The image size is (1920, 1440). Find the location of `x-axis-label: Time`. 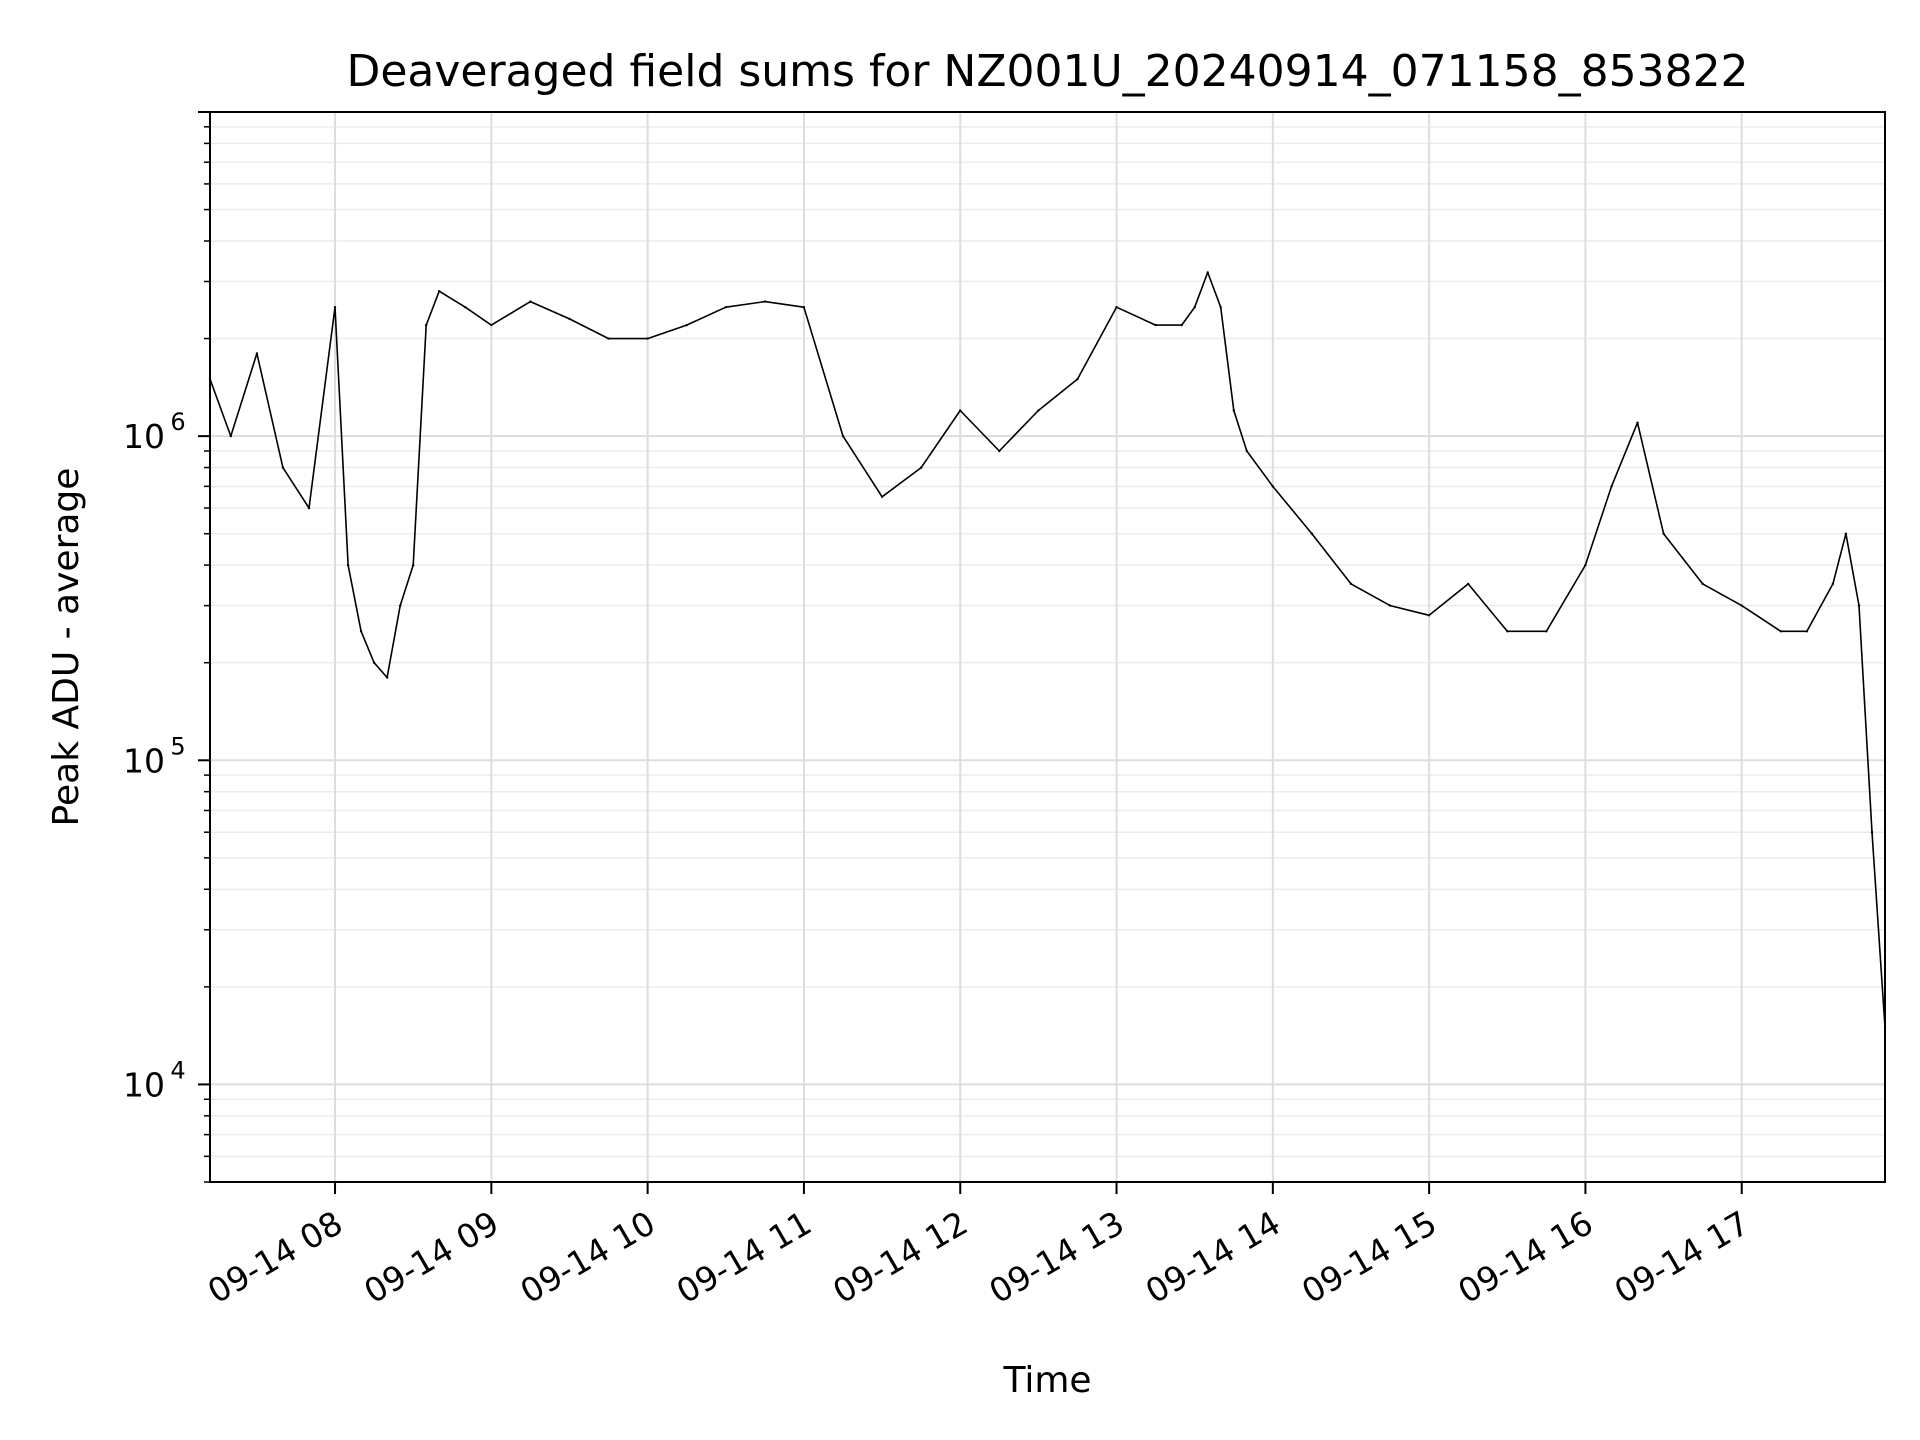

x-axis-label: Time is located at coordinates (1046, 1380).